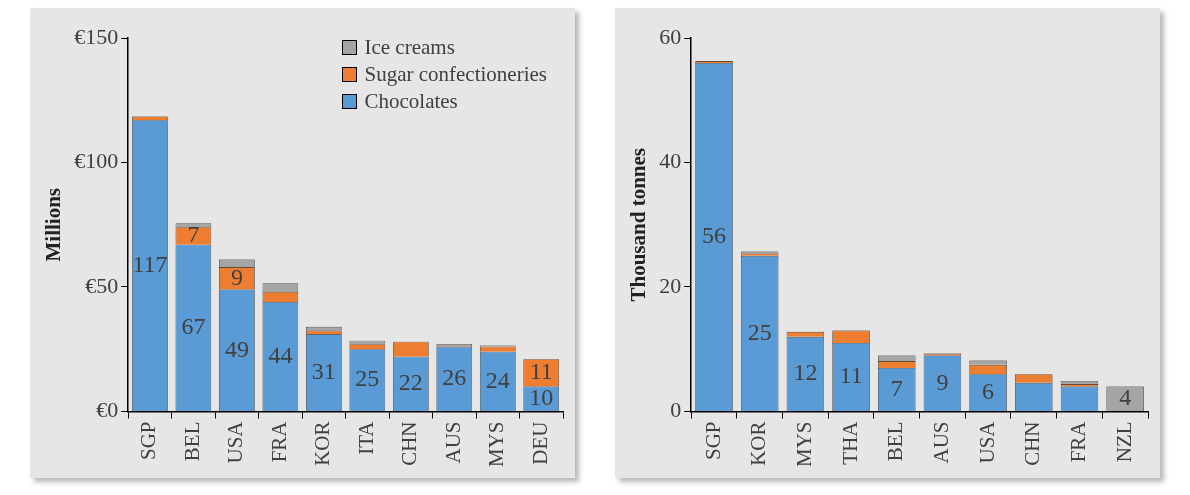 This screenshot has height=495, width=1190. I want to click on data-label: 4, so click(1125, 397).